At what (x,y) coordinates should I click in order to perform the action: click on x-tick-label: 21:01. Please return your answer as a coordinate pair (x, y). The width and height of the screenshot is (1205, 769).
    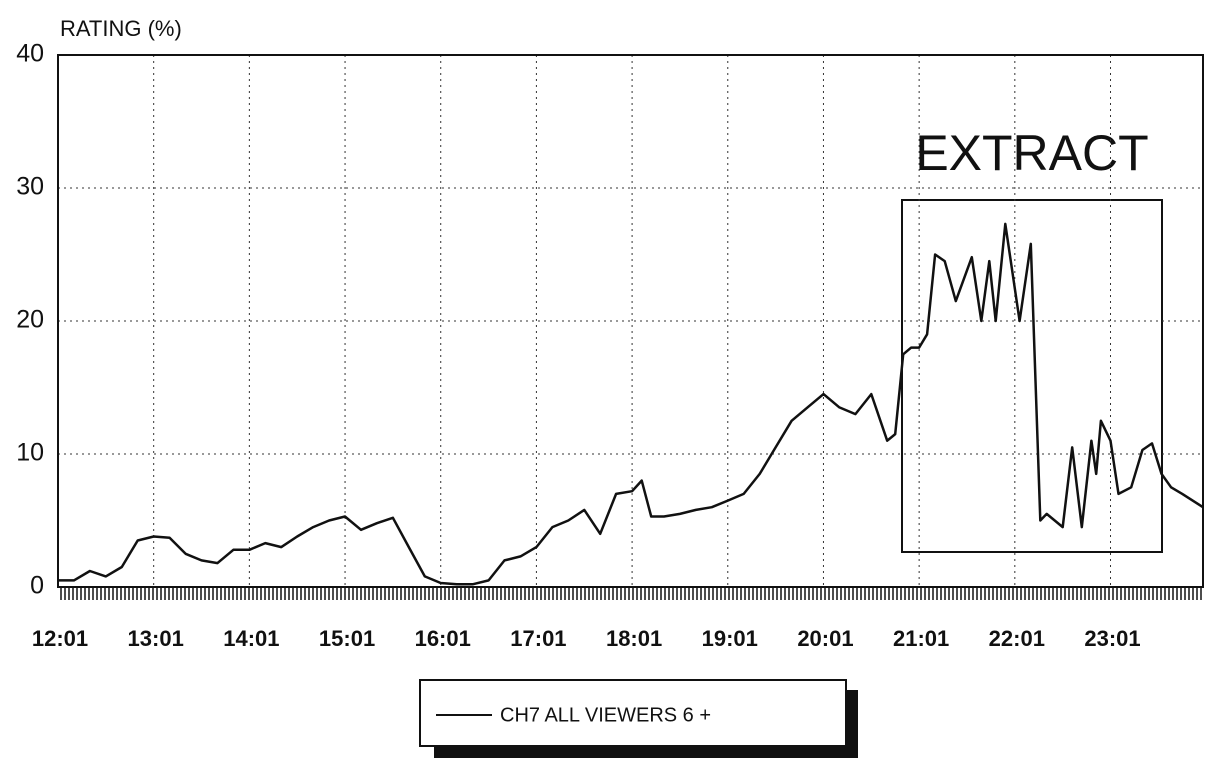
    Looking at the image, I should click on (921, 638).